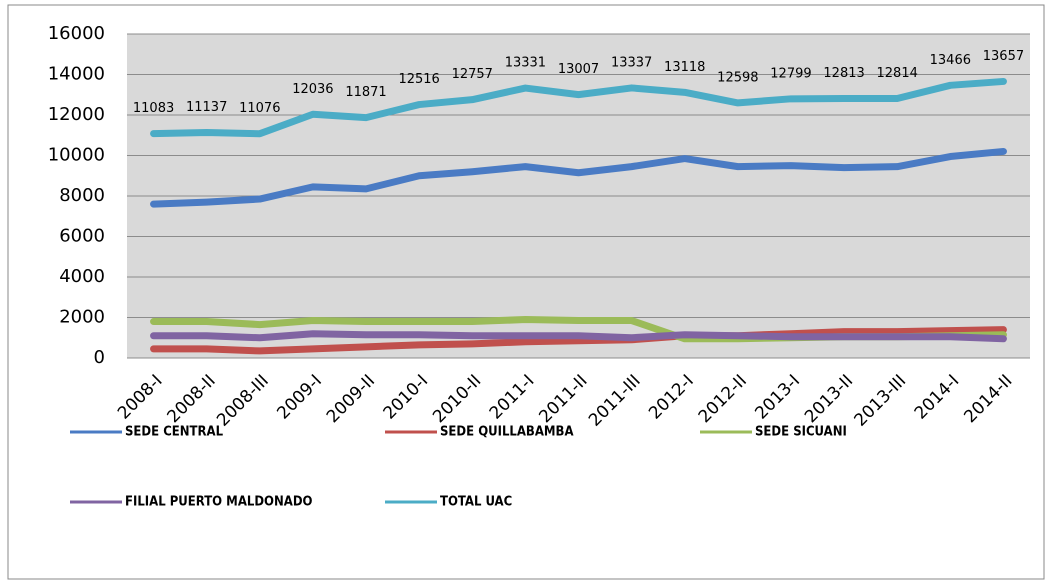  Describe the element at coordinates (259, 108) in the screenshot. I see `data-label: 11076` at that location.